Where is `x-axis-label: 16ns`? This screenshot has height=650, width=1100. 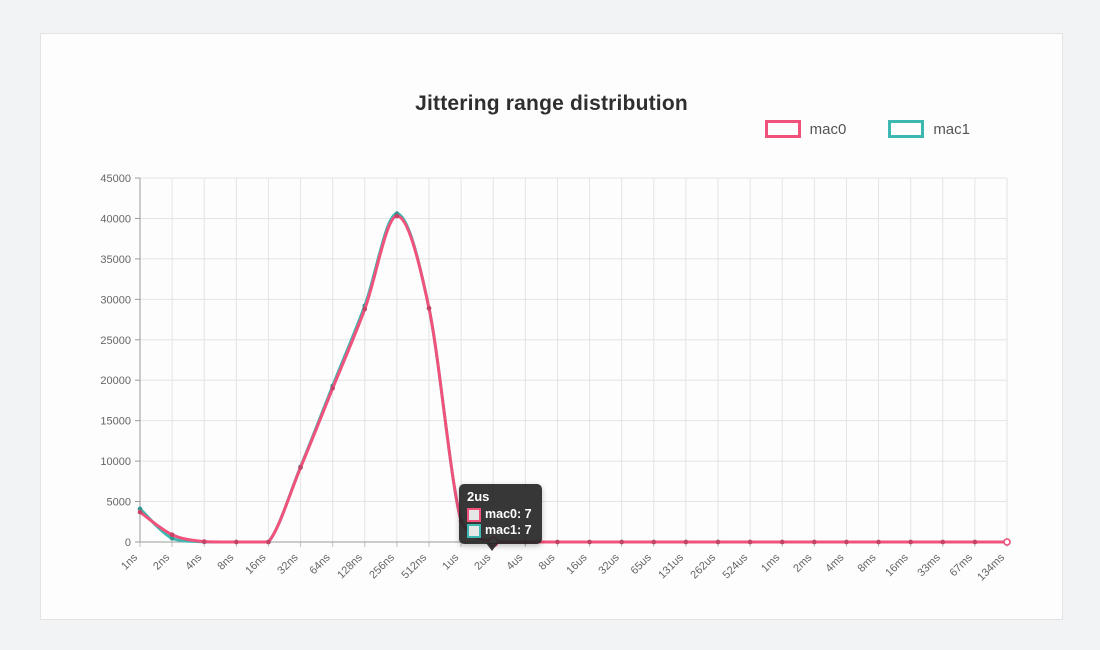 x-axis-label: 16ns is located at coordinates (256, 564).